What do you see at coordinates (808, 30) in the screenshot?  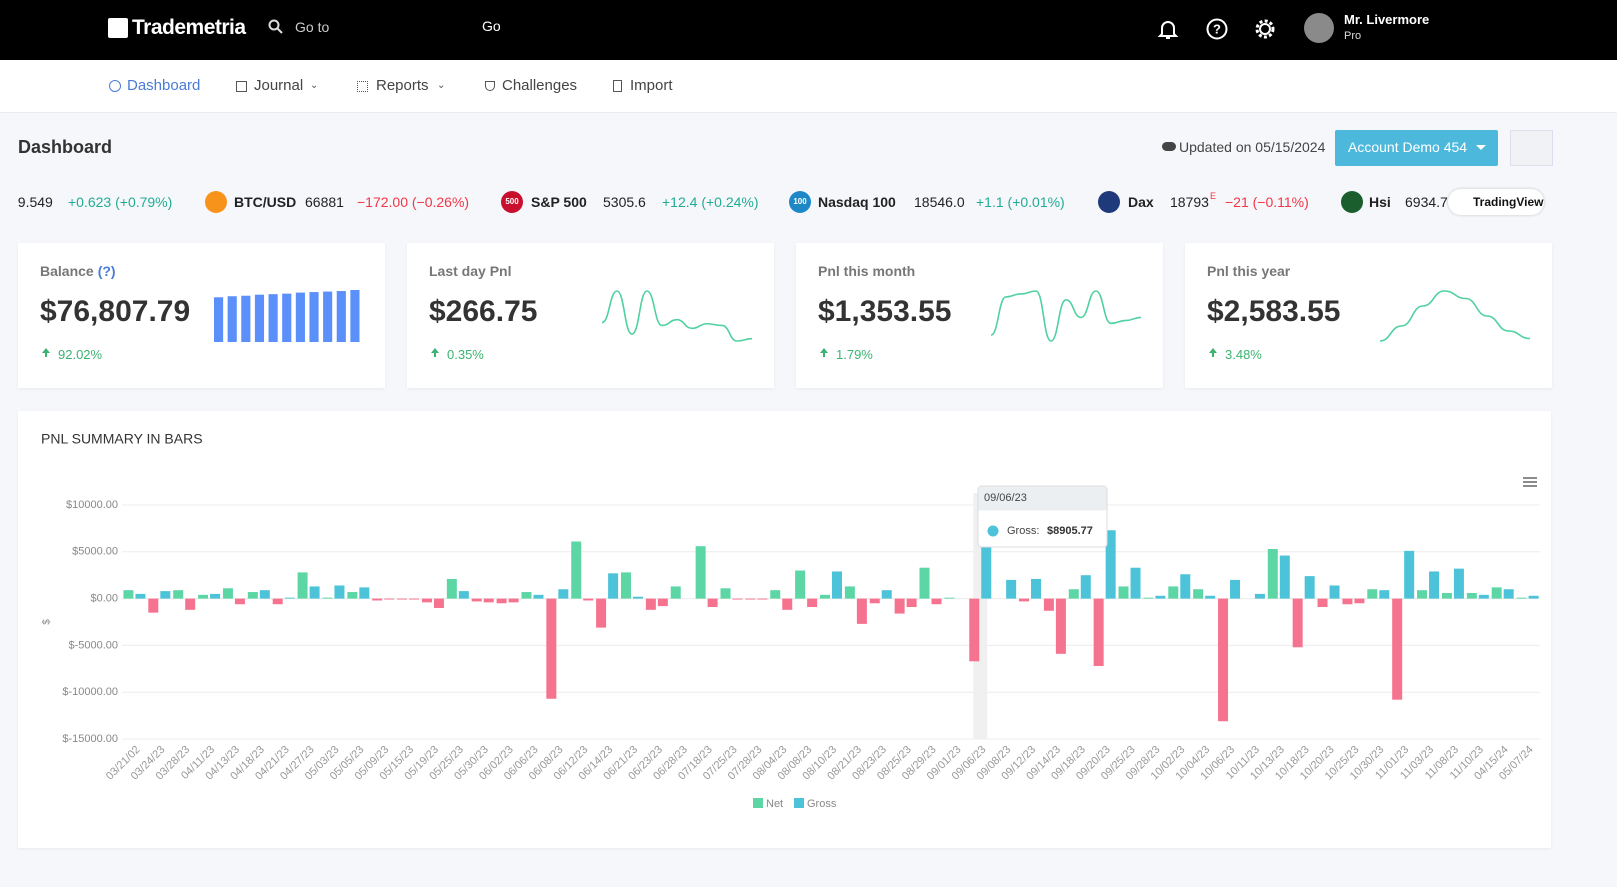 I see `top-bar: Trademetria Go to Go ? Mr. Livermore Pro` at bounding box center [808, 30].